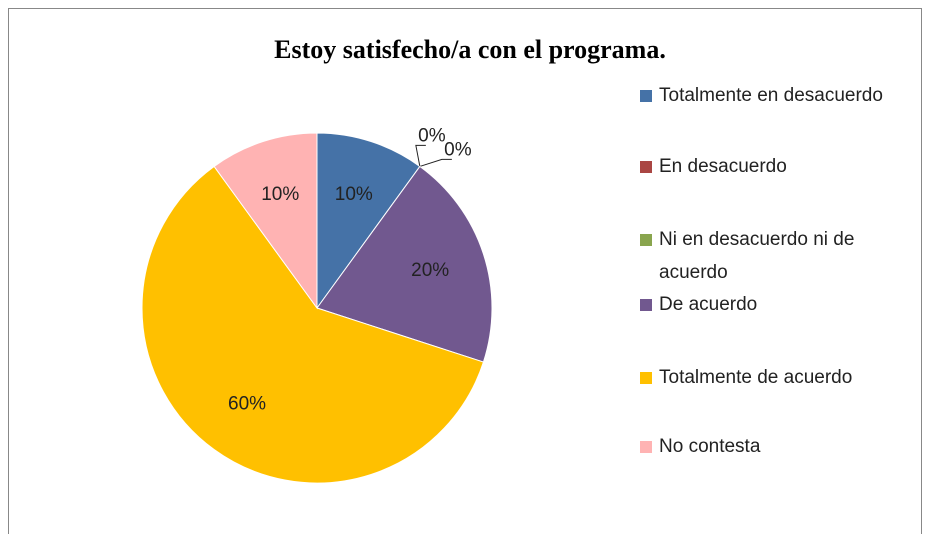 The height and width of the screenshot is (534, 926). I want to click on legend-label: Ni en desacuerdo ni de acuerdo, so click(756, 256).